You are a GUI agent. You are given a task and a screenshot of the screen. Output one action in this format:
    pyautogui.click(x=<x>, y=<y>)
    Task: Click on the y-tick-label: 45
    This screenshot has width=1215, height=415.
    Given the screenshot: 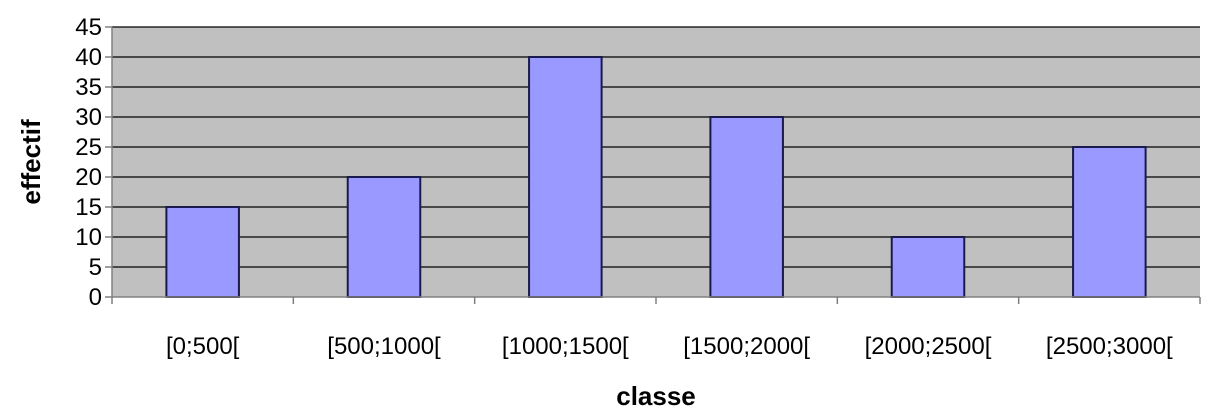 What is the action you would take?
    pyautogui.click(x=88, y=27)
    